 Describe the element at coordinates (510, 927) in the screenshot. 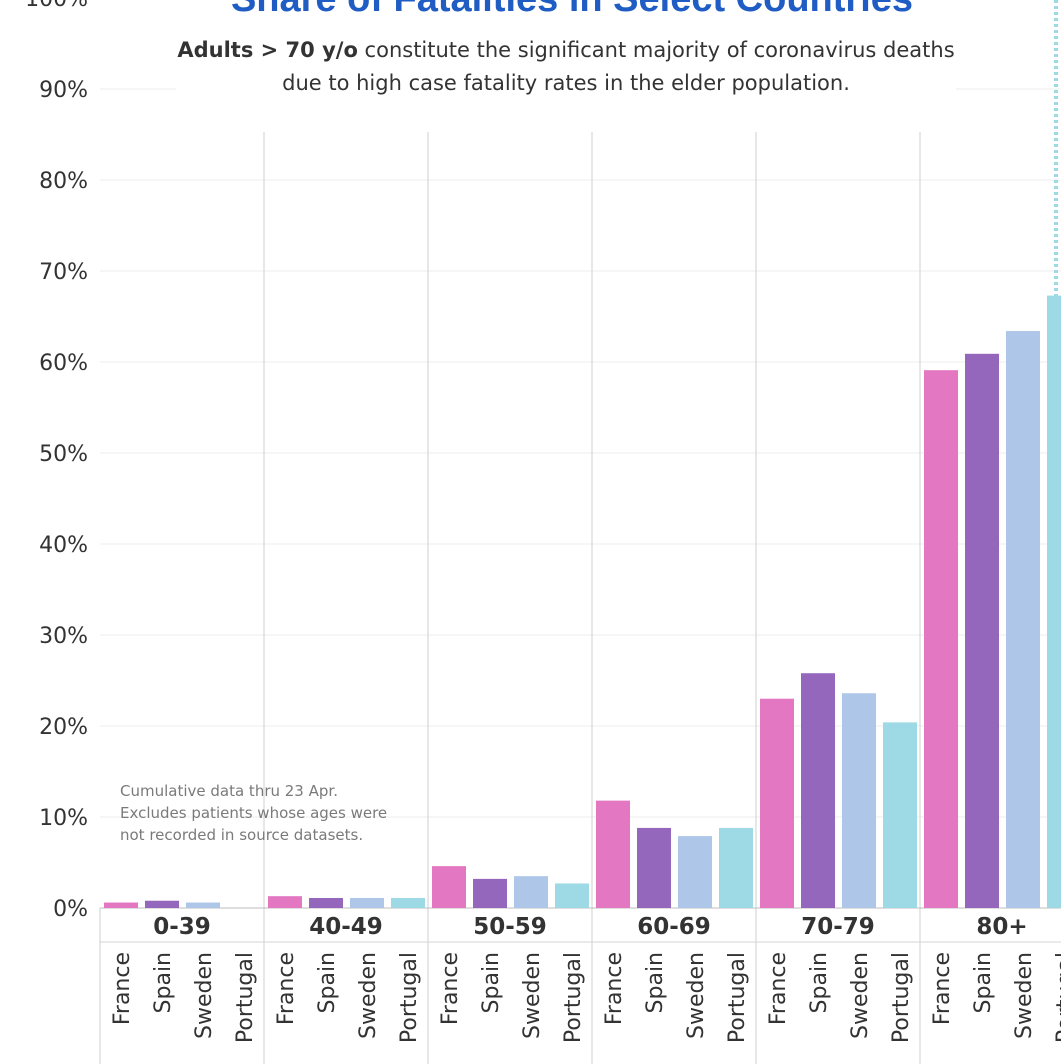

I see `group-label: 50-59` at that location.